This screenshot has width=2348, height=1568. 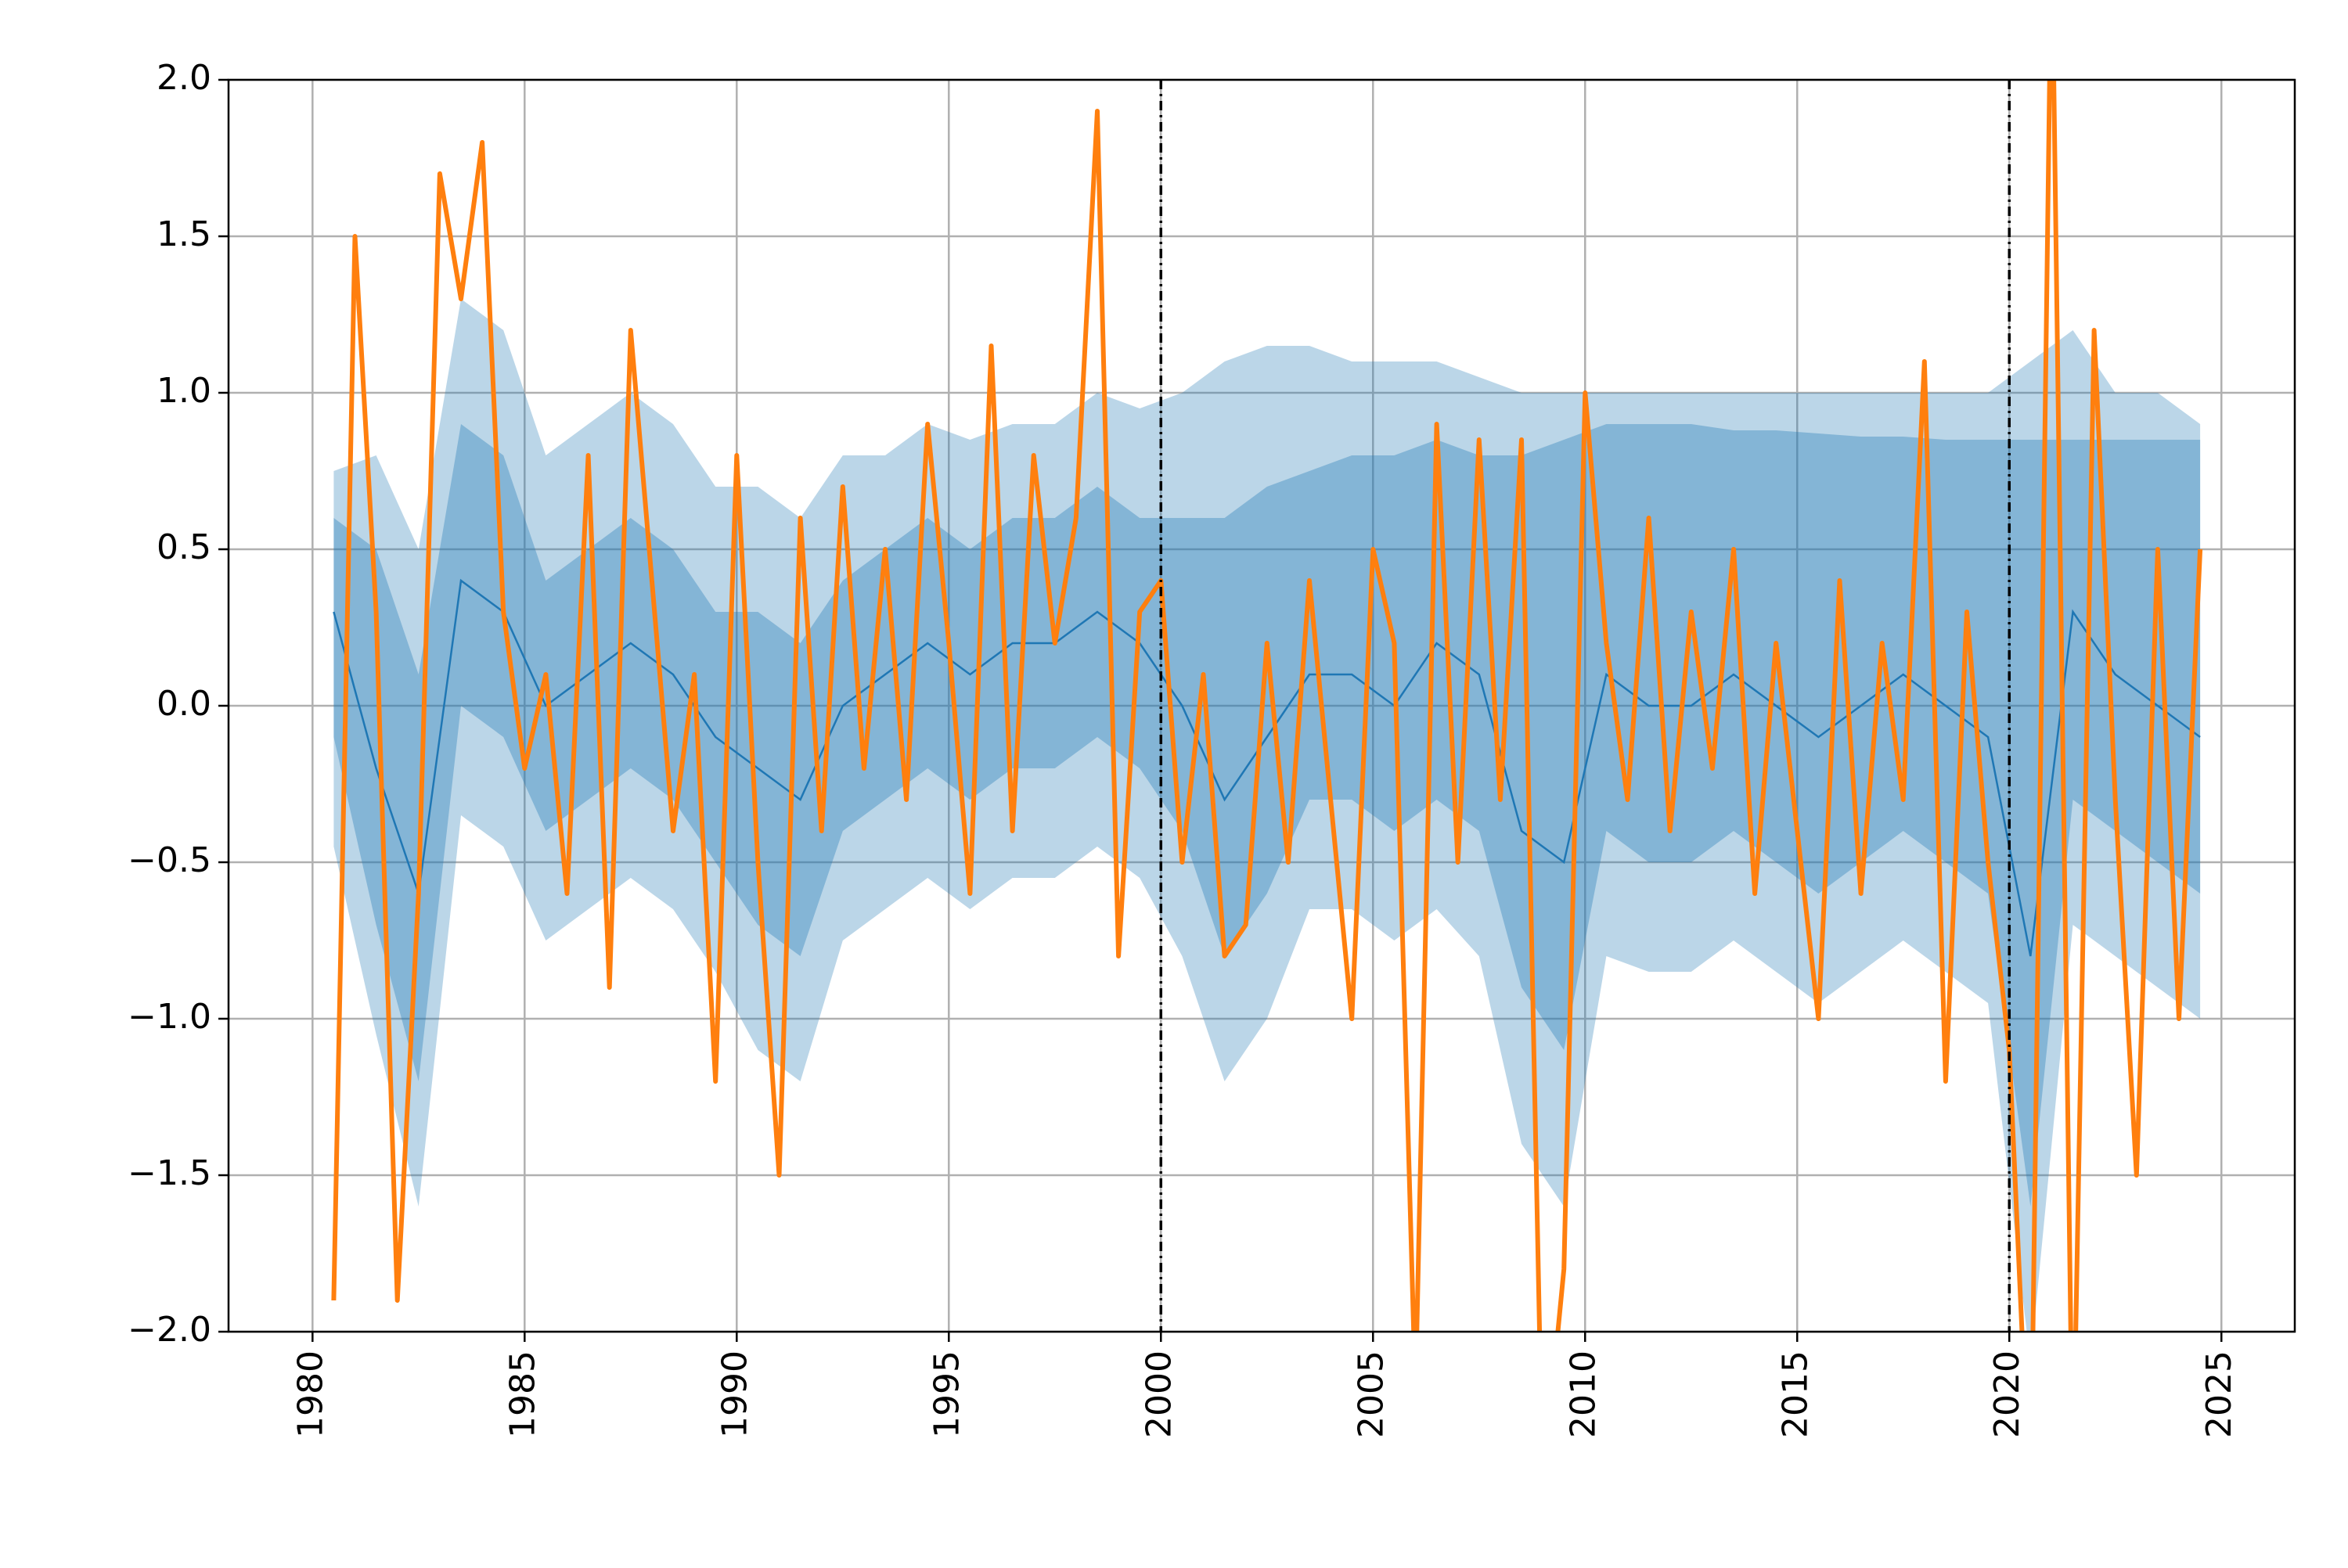 I want to click on x-tick-label: 2000, so click(x=1159, y=1394).